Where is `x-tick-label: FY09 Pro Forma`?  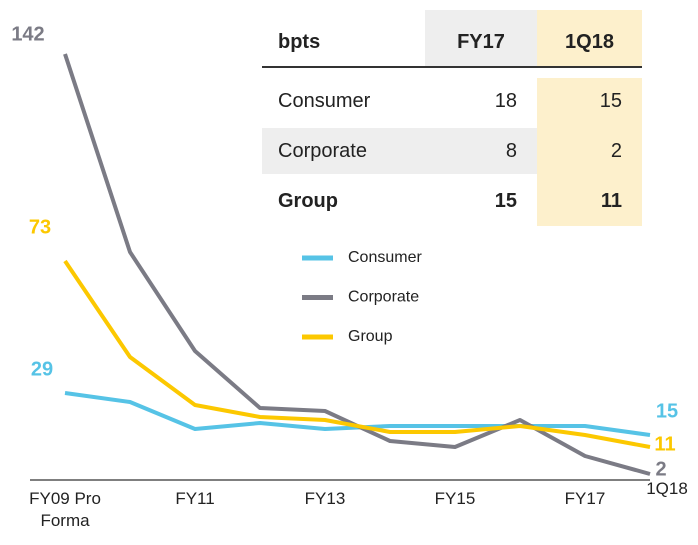
x-tick-label: FY09 Pro Forma is located at coordinates (65, 509).